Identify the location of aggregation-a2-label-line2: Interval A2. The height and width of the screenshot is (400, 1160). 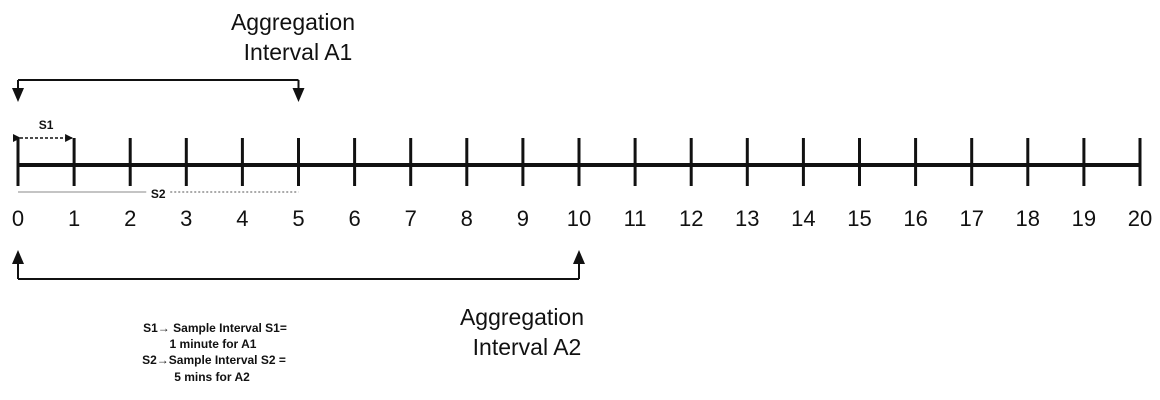
(527, 347).